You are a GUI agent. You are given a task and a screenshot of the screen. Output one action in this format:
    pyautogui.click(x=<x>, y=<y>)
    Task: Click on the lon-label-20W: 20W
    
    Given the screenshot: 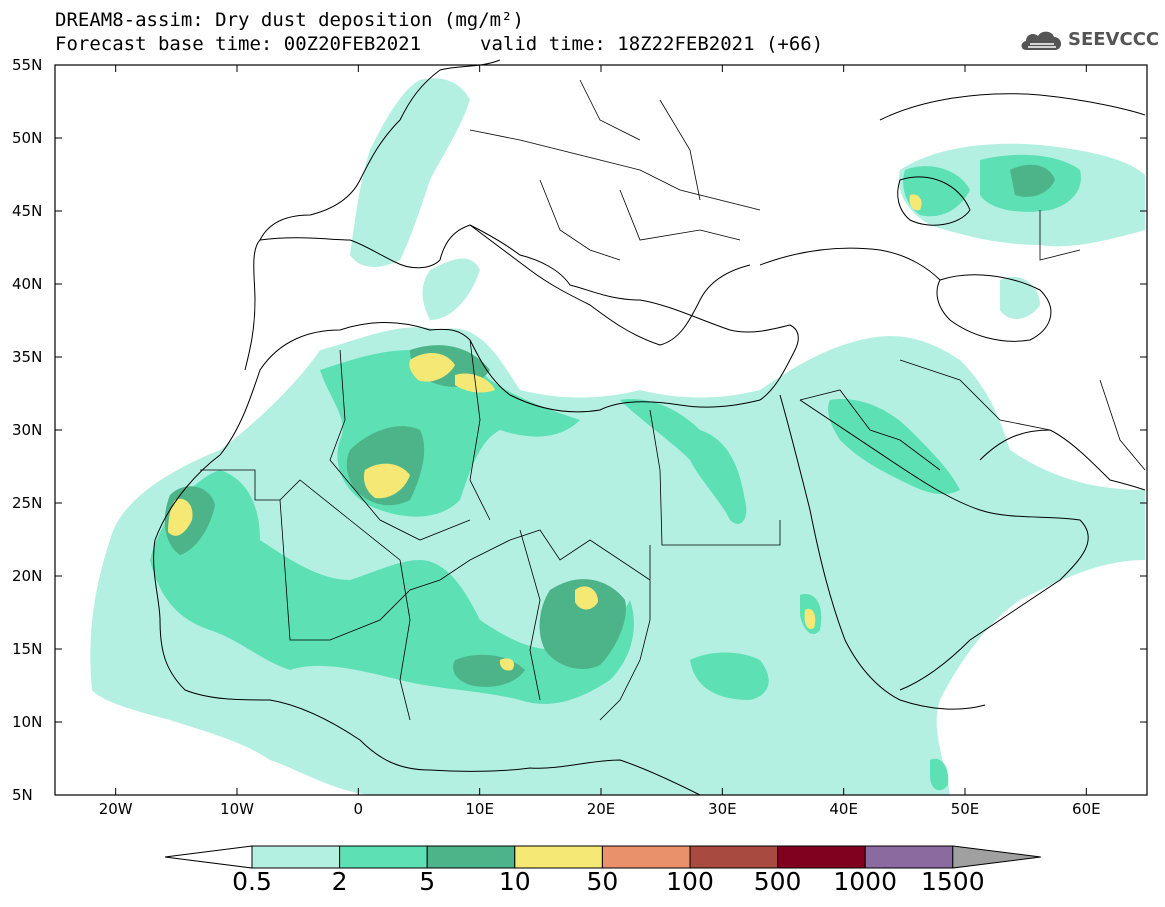 What is the action you would take?
    pyautogui.click(x=115, y=809)
    